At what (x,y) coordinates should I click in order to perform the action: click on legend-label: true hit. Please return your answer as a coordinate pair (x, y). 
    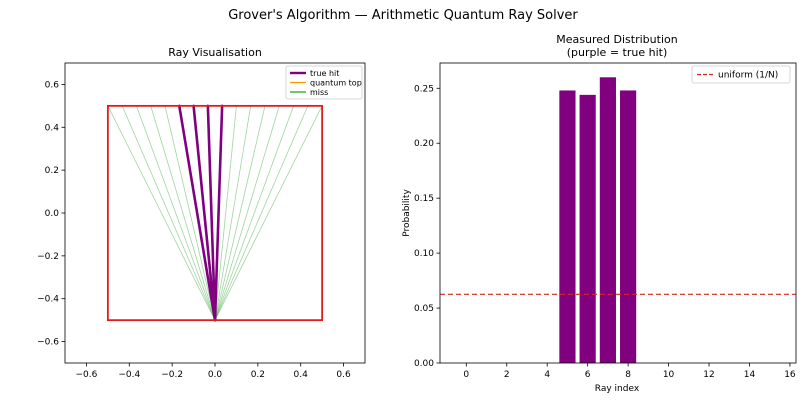
    Looking at the image, I should click on (324, 73).